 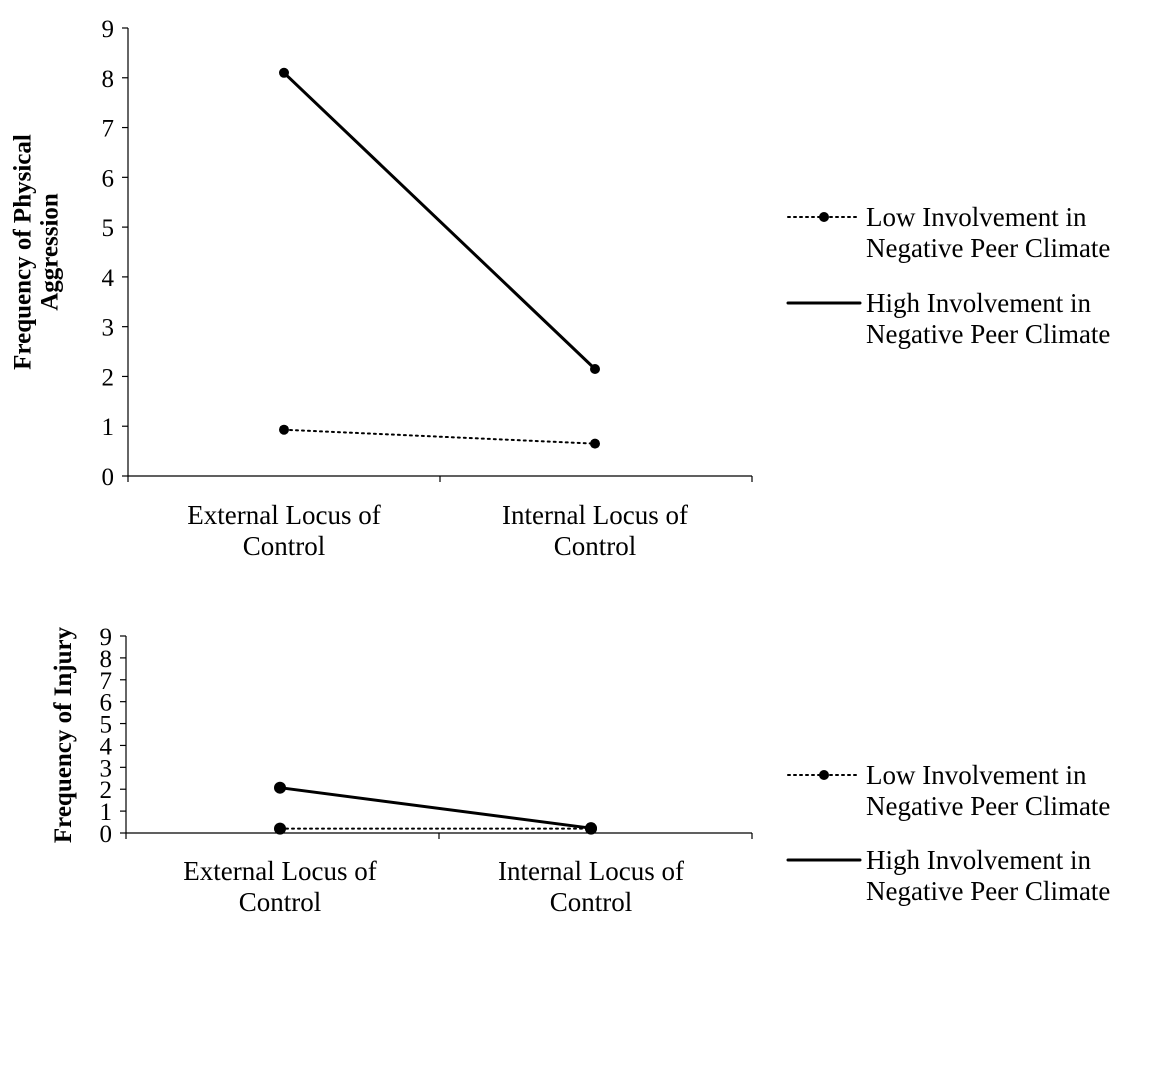 What do you see at coordinates (279, 871) in the screenshot?
I see `chart2-x-category-label: External Locus of` at bounding box center [279, 871].